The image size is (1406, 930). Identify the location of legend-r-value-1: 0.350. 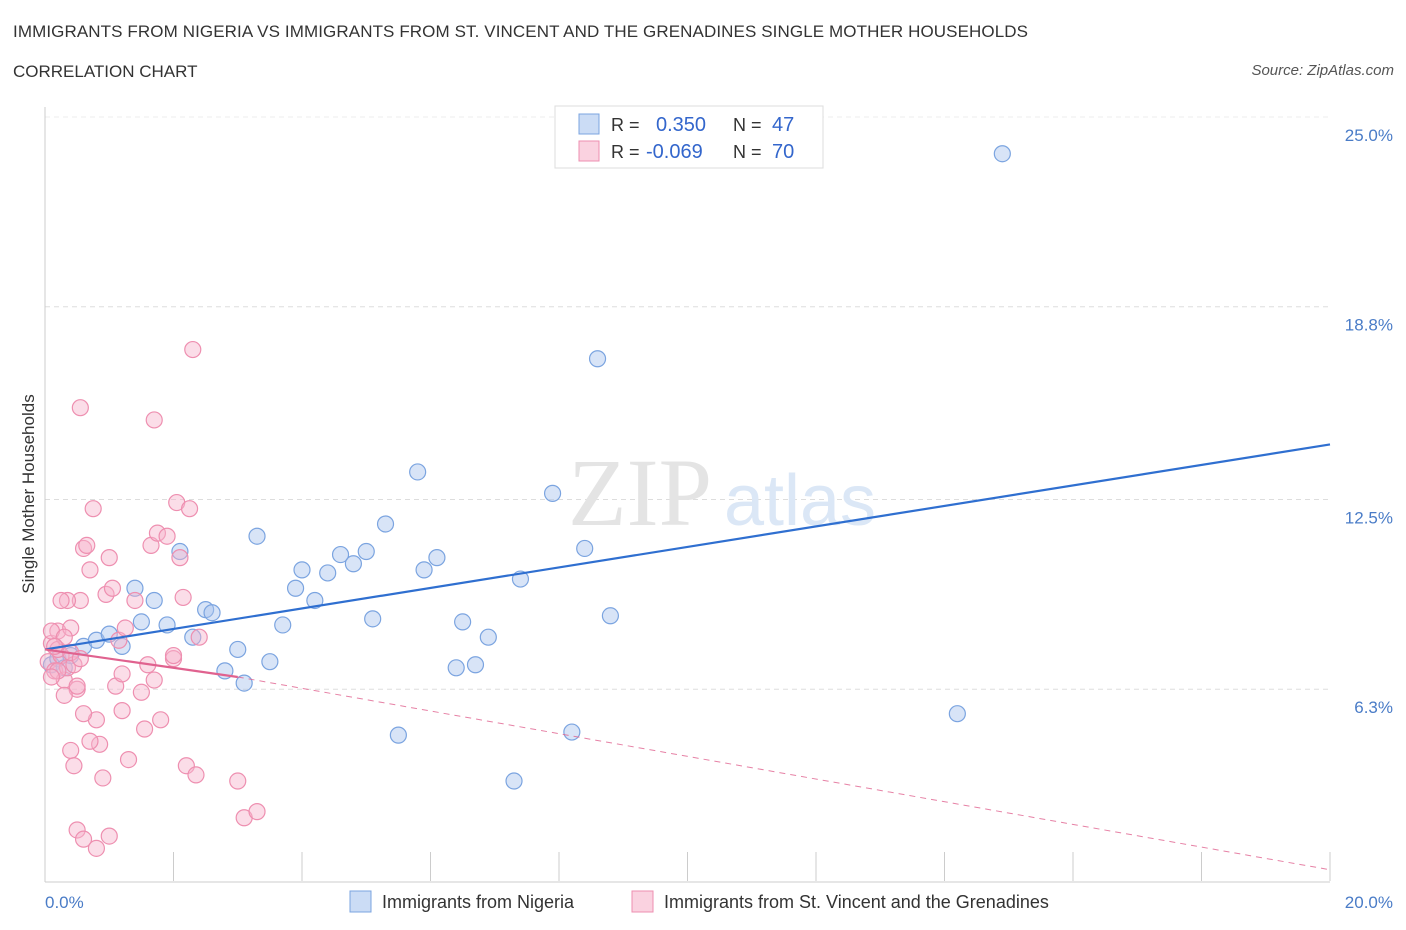
(681, 125).